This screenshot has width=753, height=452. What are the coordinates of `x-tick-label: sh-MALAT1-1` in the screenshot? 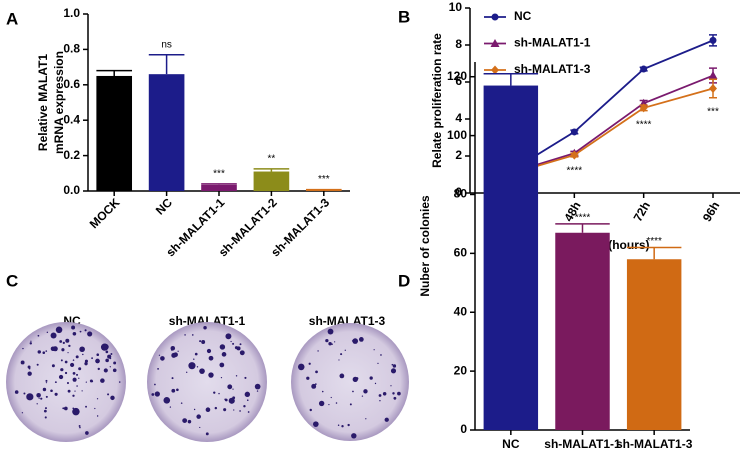 It's located at (582, 444).